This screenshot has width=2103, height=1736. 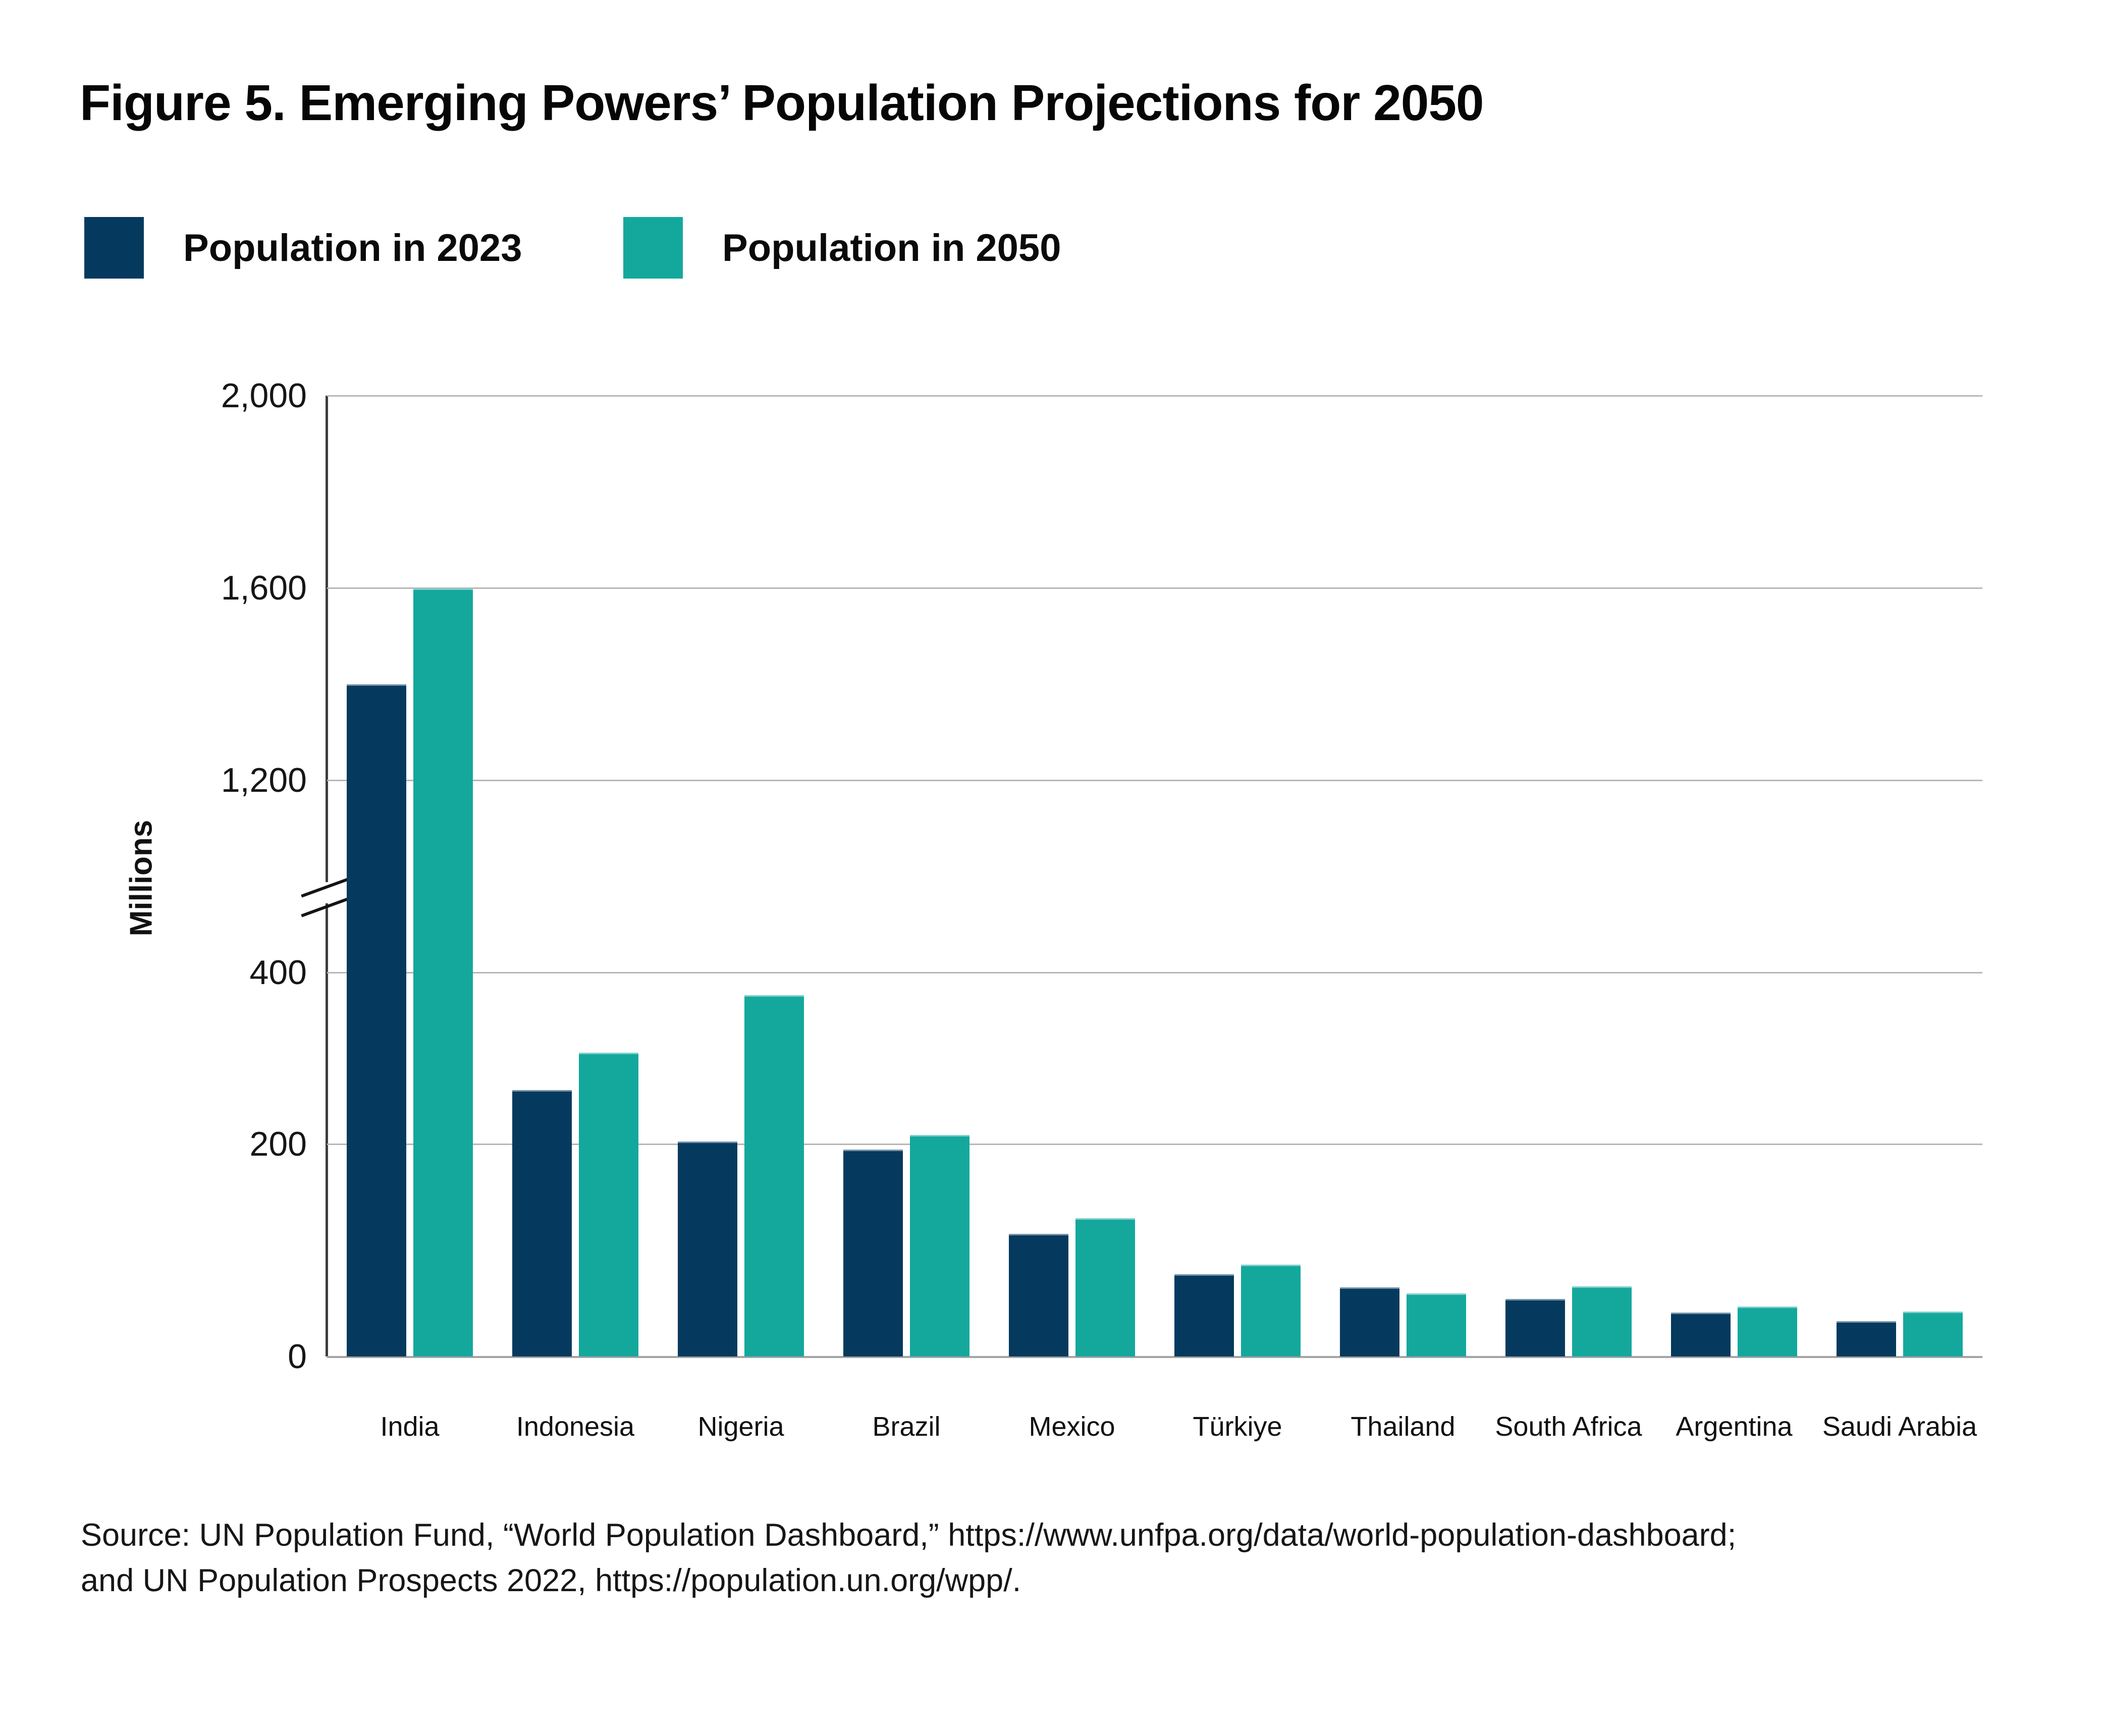 I want to click on bar-india-2023, so click(x=376, y=1020).